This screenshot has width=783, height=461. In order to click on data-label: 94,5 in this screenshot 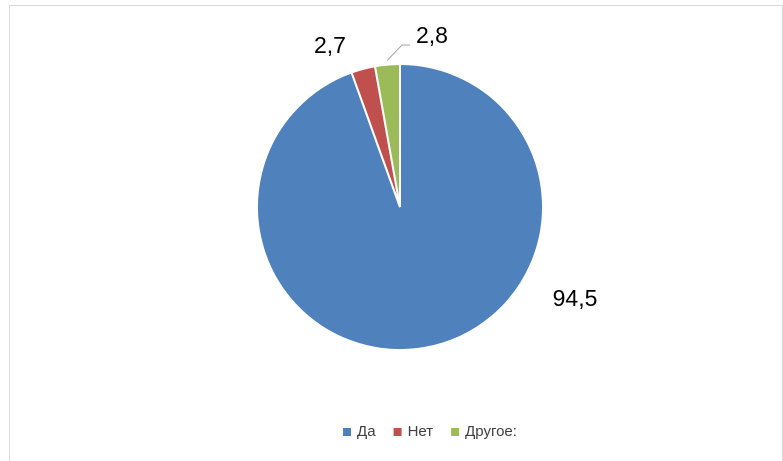, I will do `click(575, 298)`.